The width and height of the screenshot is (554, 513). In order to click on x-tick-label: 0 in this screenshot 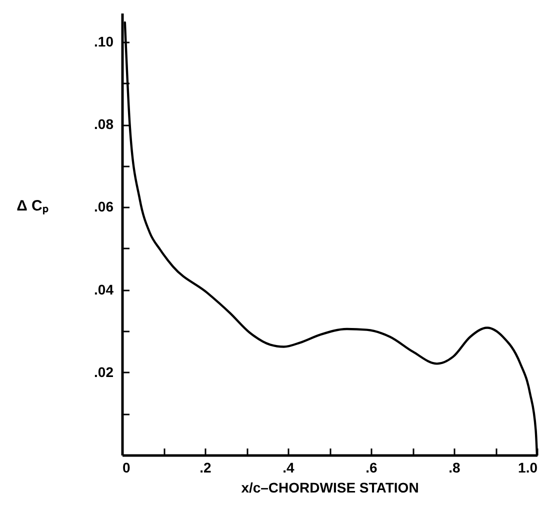, I will do `click(126, 468)`.